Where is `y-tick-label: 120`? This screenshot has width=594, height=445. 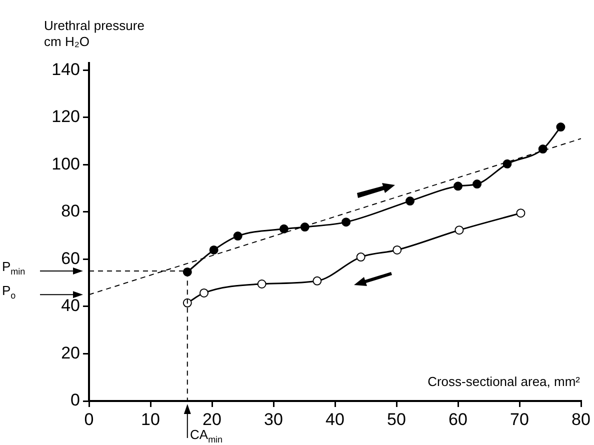 y-tick-label: 120 is located at coordinates (66, 116).